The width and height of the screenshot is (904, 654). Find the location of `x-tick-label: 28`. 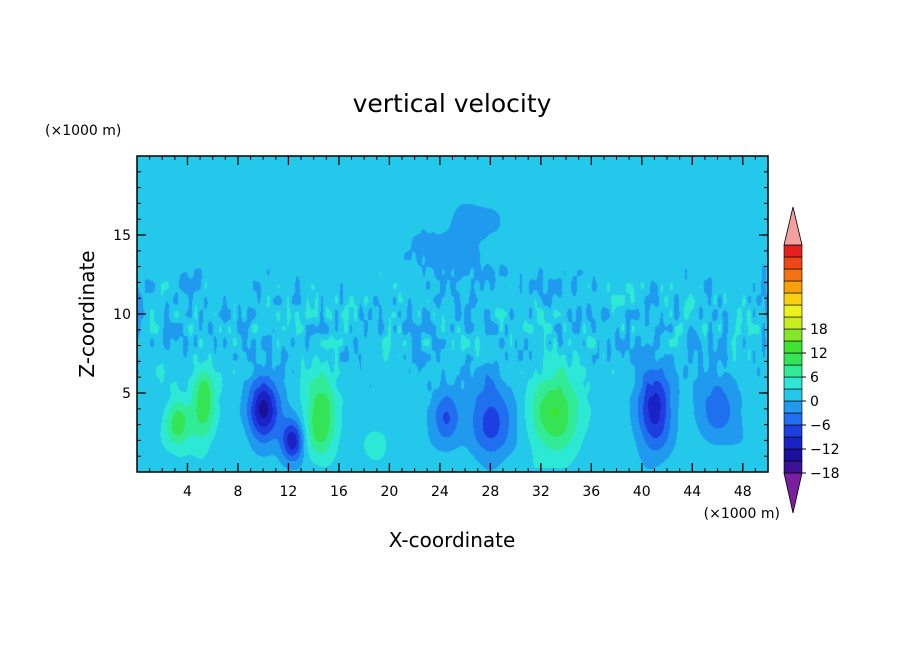

x-tick-label: 28 is located at coordinates (490, 492).